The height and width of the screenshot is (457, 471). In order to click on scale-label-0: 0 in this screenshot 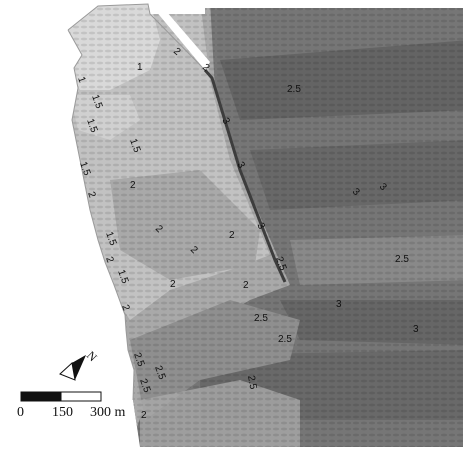, I will do `click(20, 412)`.